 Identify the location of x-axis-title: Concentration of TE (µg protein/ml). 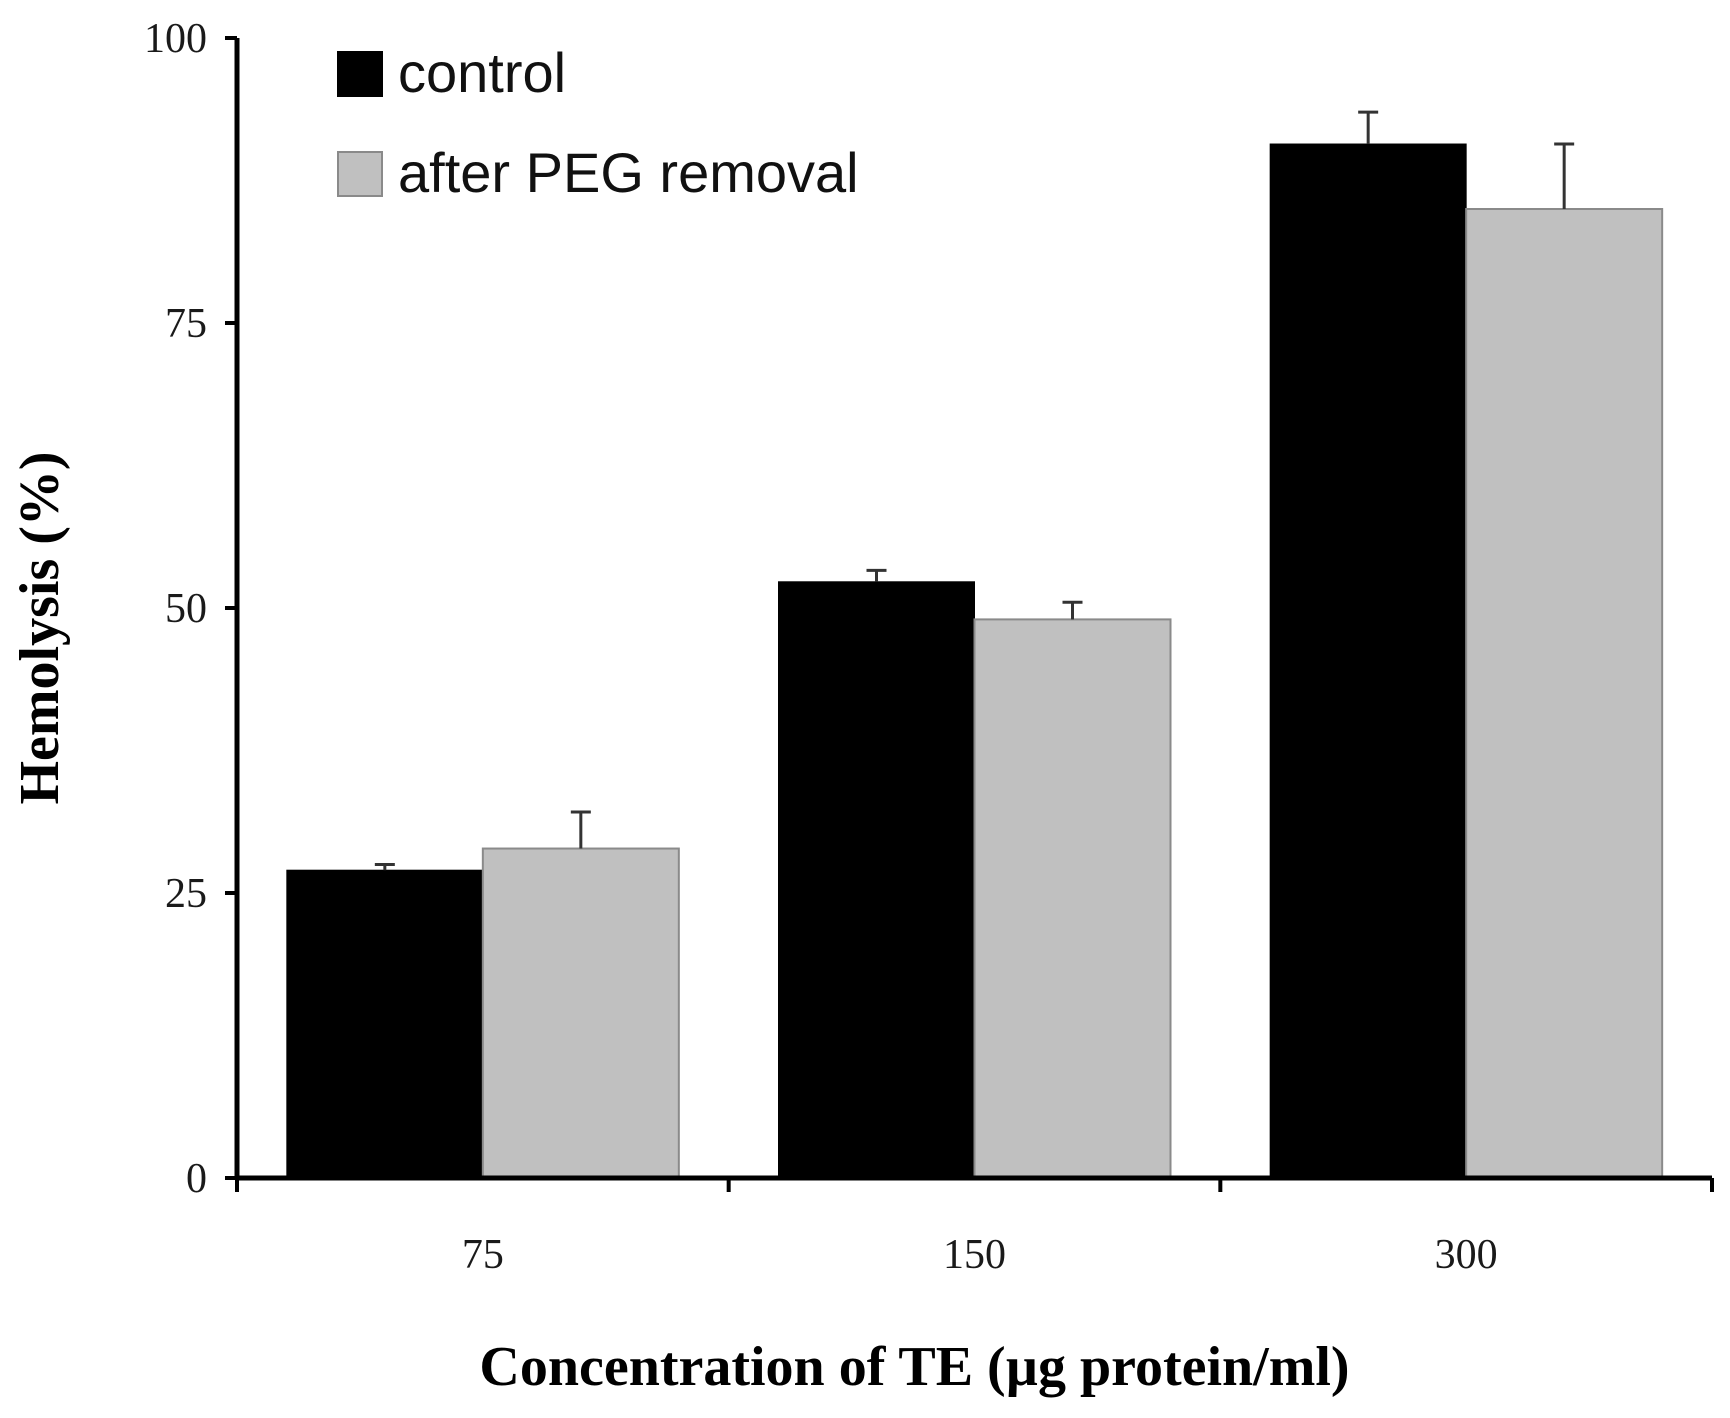
(914, 1367).